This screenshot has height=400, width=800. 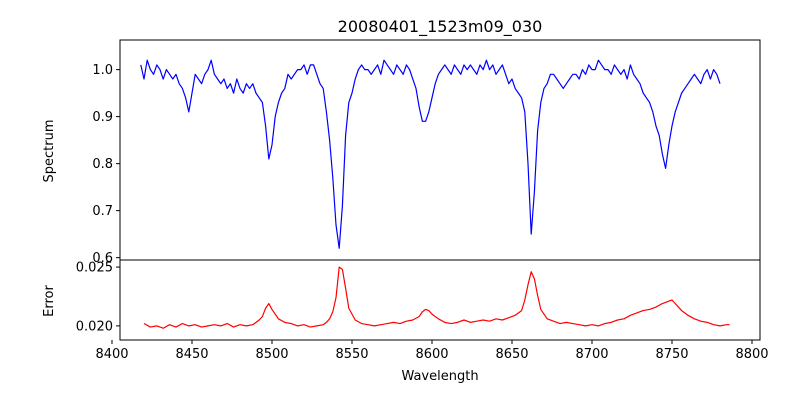 I want to click on error-series-line, so click(x=436, y=297).